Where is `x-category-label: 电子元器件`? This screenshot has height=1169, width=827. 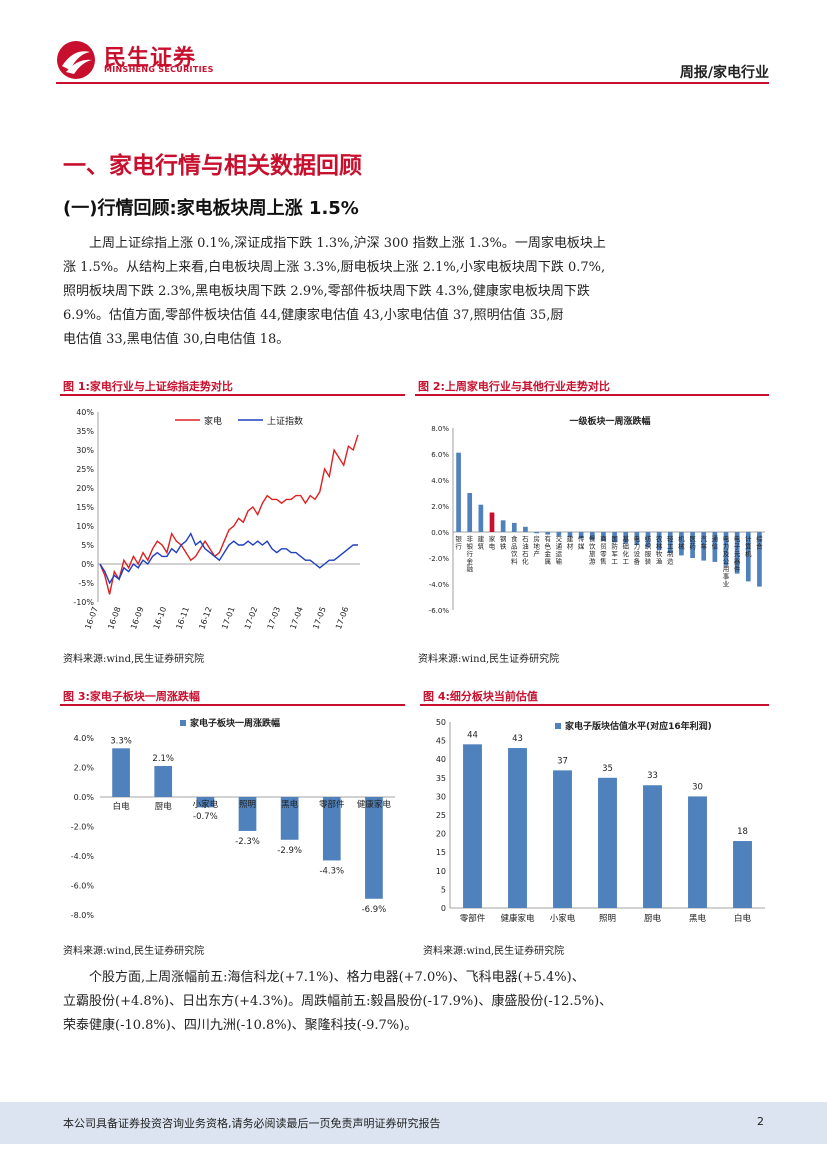
x-category-label: 电子元器件 is located at coordinates (737, 553).